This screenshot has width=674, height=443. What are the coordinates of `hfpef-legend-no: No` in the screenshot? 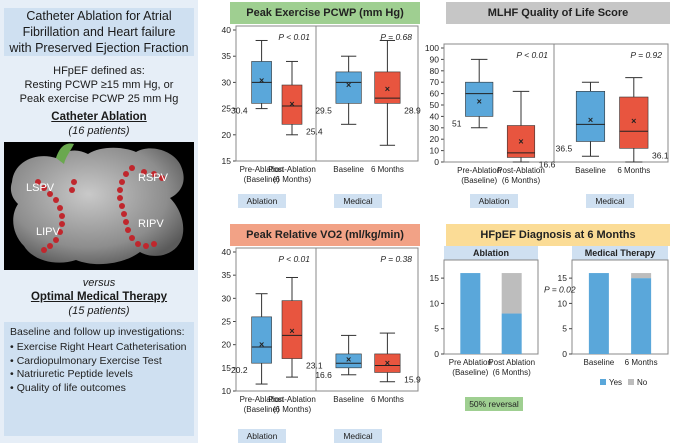 It's located at (642, 382).